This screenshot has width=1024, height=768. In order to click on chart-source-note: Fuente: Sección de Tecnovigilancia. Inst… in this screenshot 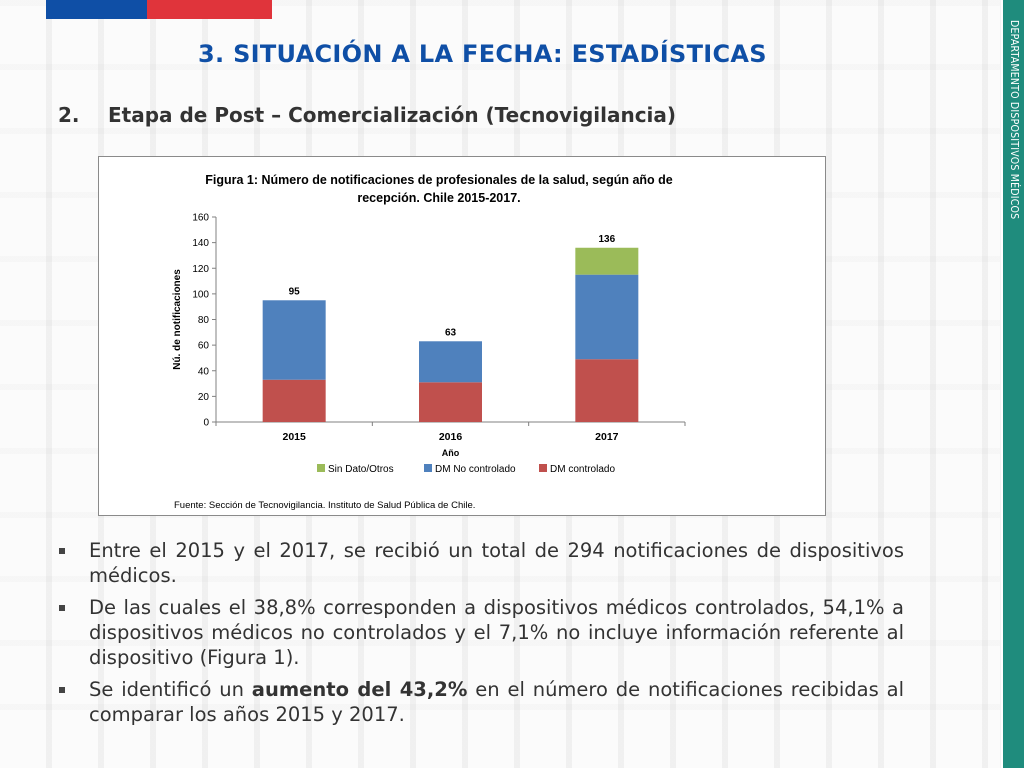, I will do `click(324, 505)`.